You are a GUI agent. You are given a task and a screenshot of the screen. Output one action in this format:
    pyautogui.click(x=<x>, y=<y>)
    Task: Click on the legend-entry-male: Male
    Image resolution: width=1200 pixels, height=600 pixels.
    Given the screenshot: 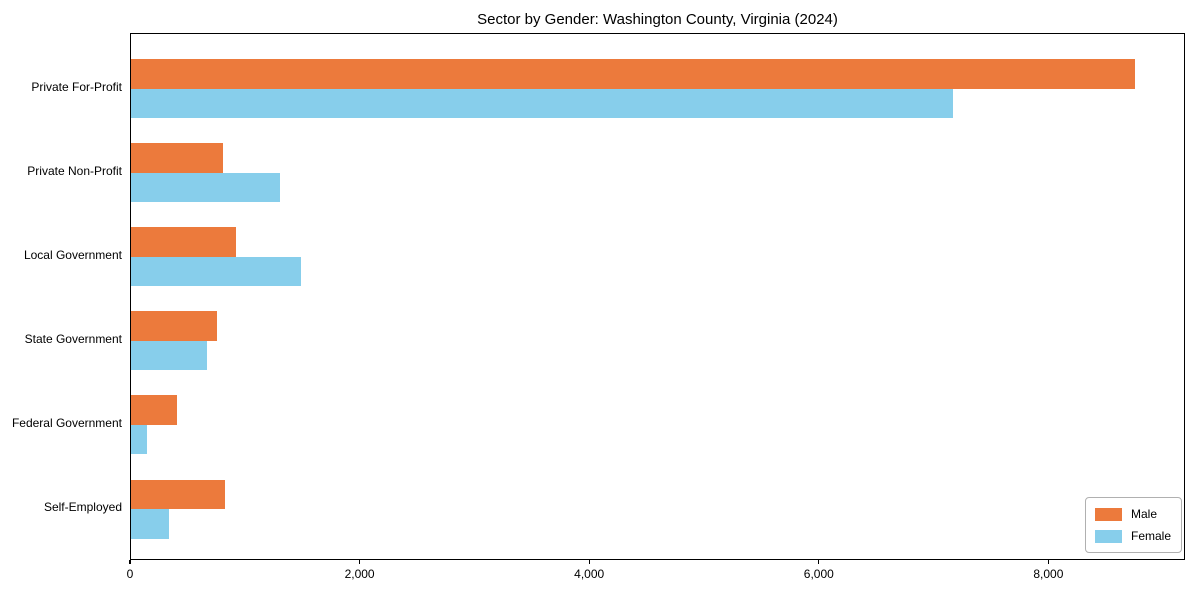 What is the action you would take?
    pyautogui.click(x=1132, y=514)
    